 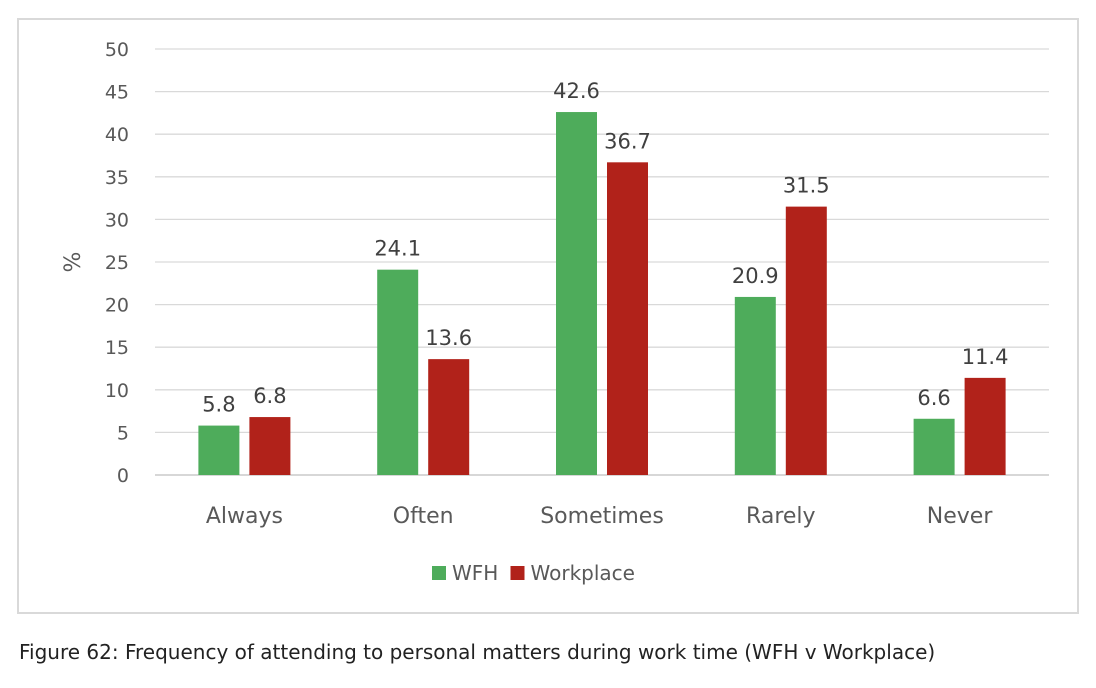 I want to click on legend: WFH Workplace, so click(x=533, y=573).